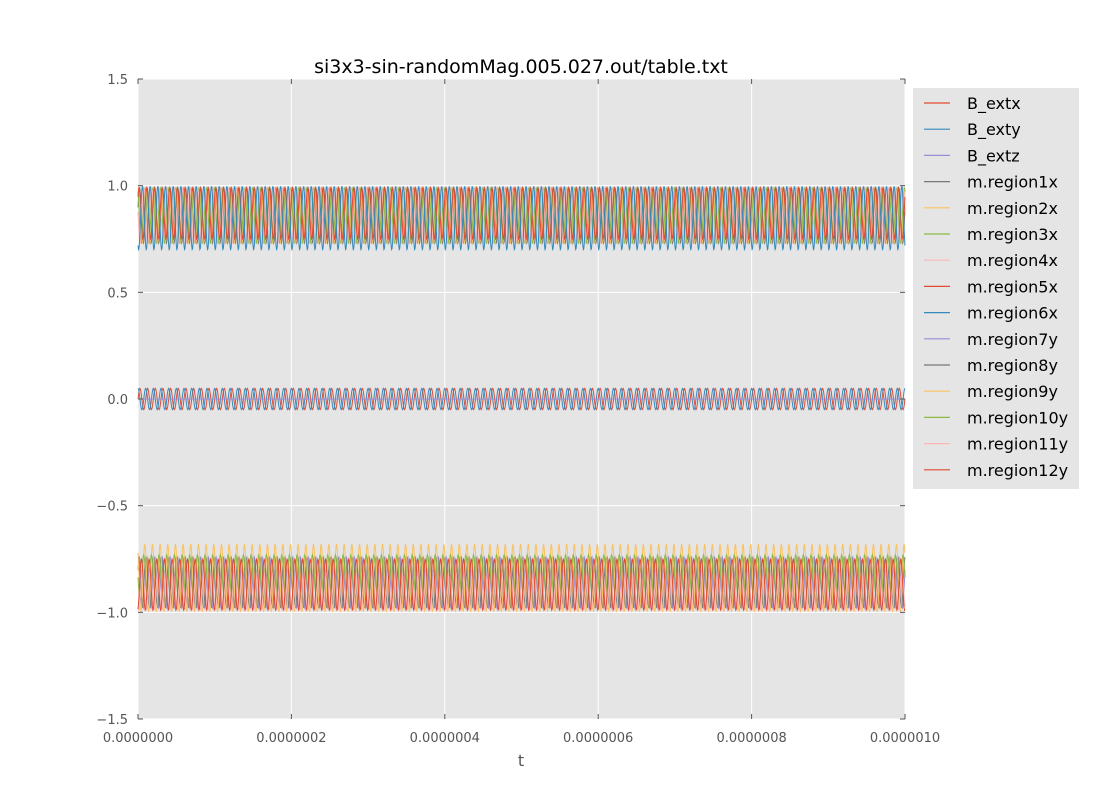 Image resolution: width=1100 pixels, height=800 pixels. What do you see at coordinates (1017, 470) in the screenshot?
I see `legend-label: m.region12y` at bounding box center [1017, 470].